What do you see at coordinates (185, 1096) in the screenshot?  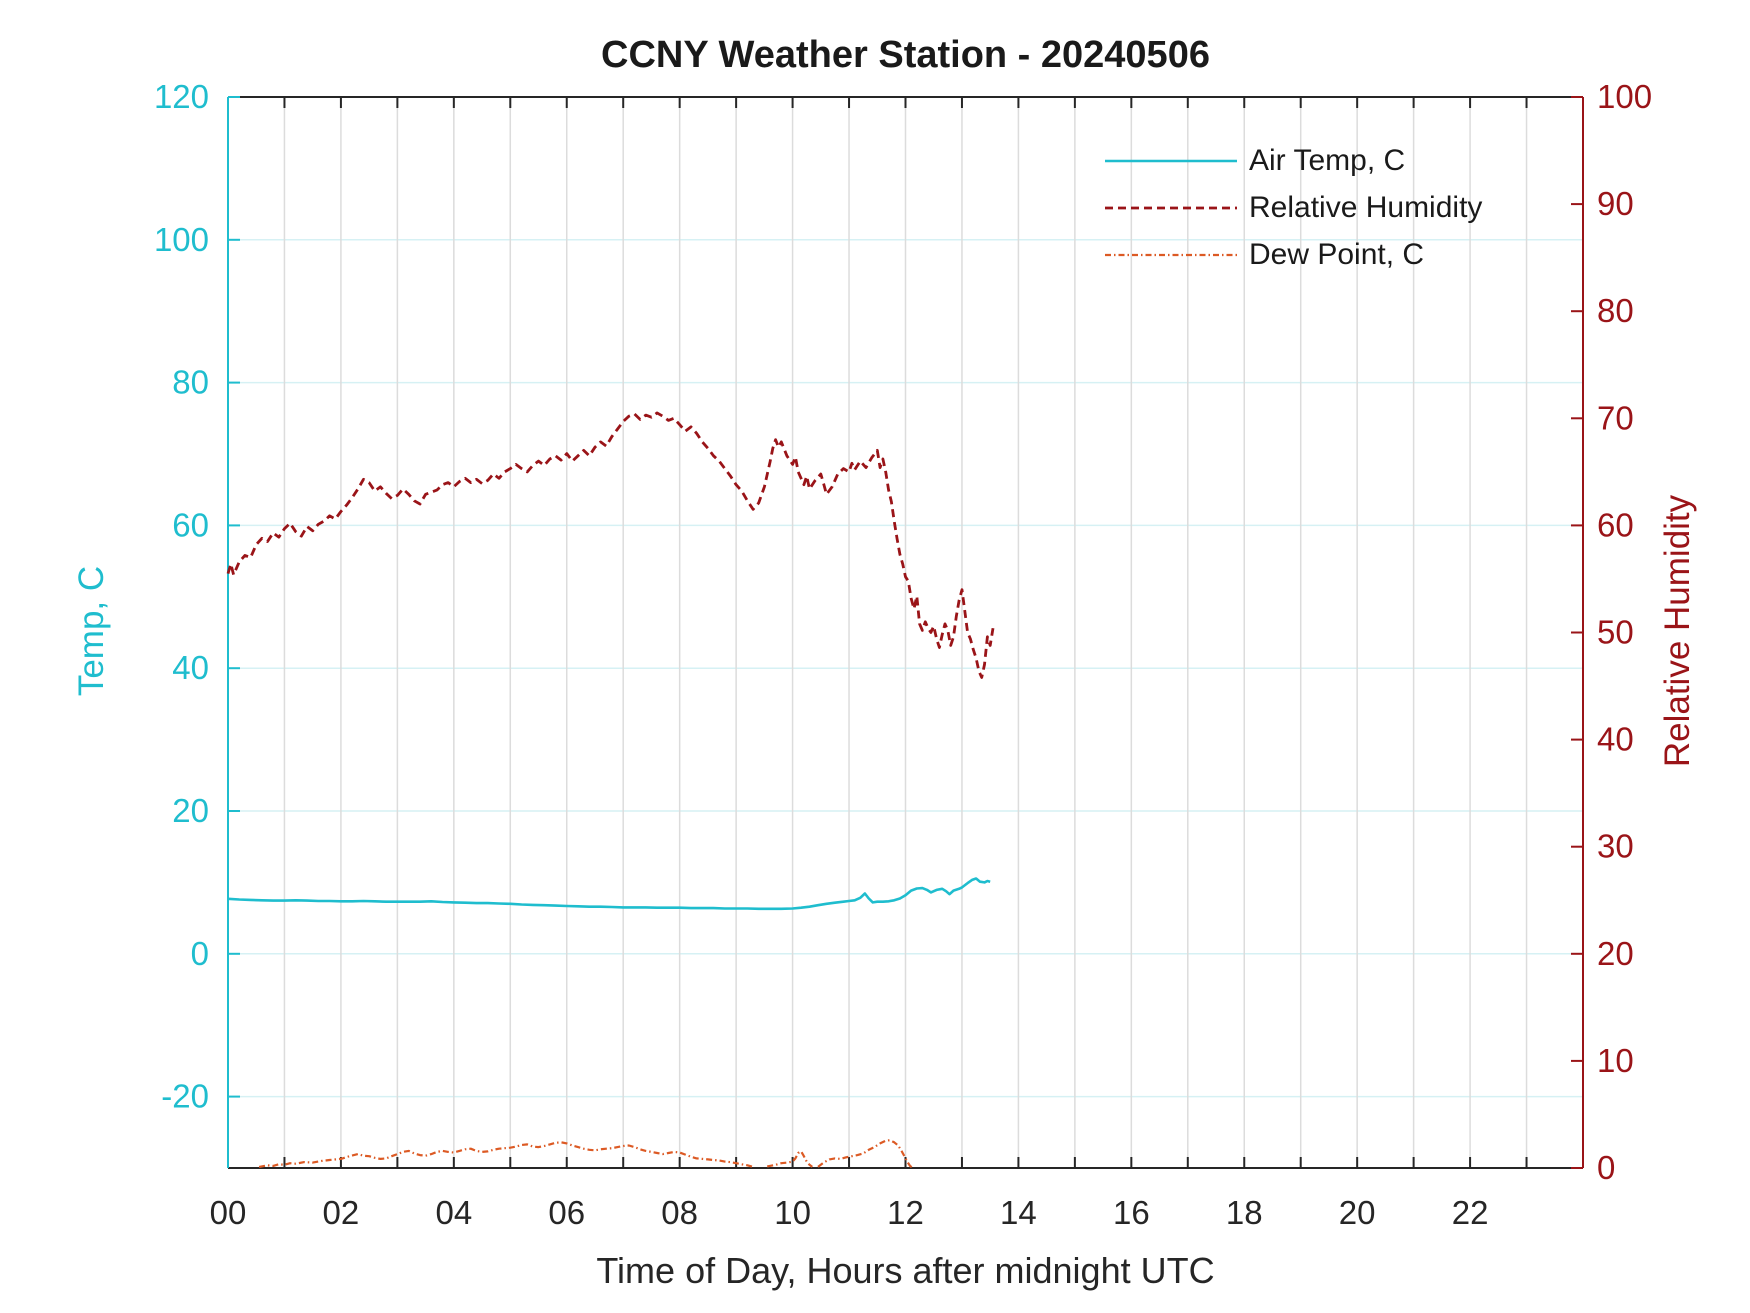 I see `svg-text: -20` at bounding box center [185, 1096].